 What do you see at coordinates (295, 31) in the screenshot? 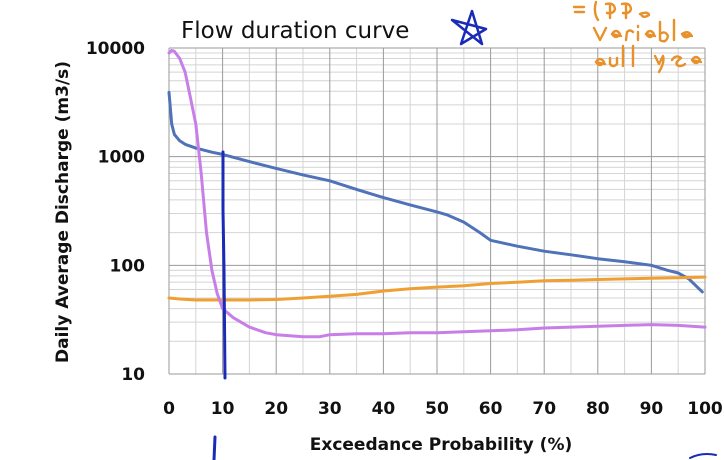
I see `chart-title: Flow duration curve` at bounding box center [295, 31].